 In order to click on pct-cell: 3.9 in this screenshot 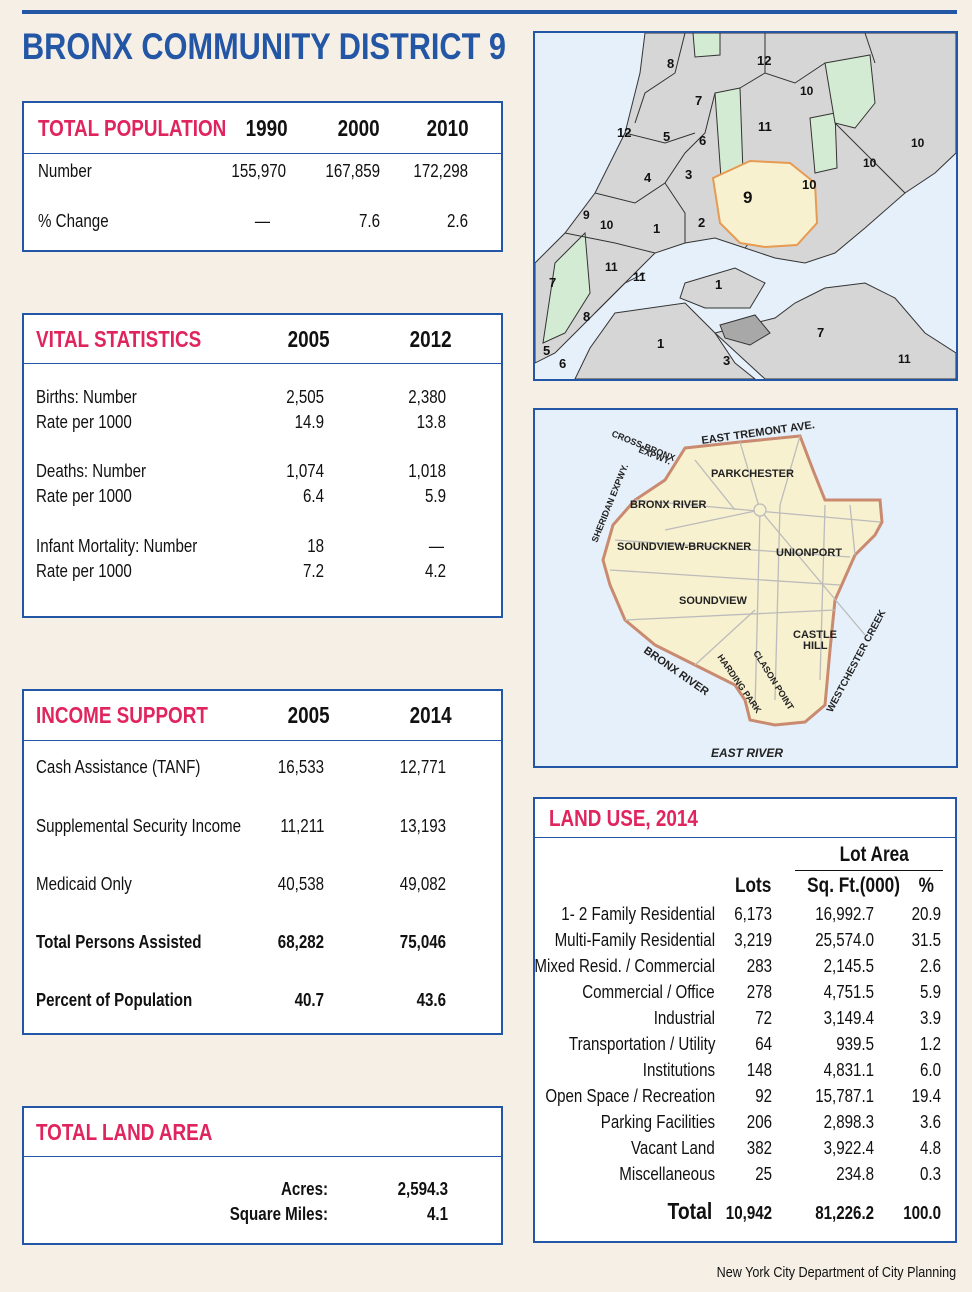, I will do `click(930, 1018)`.